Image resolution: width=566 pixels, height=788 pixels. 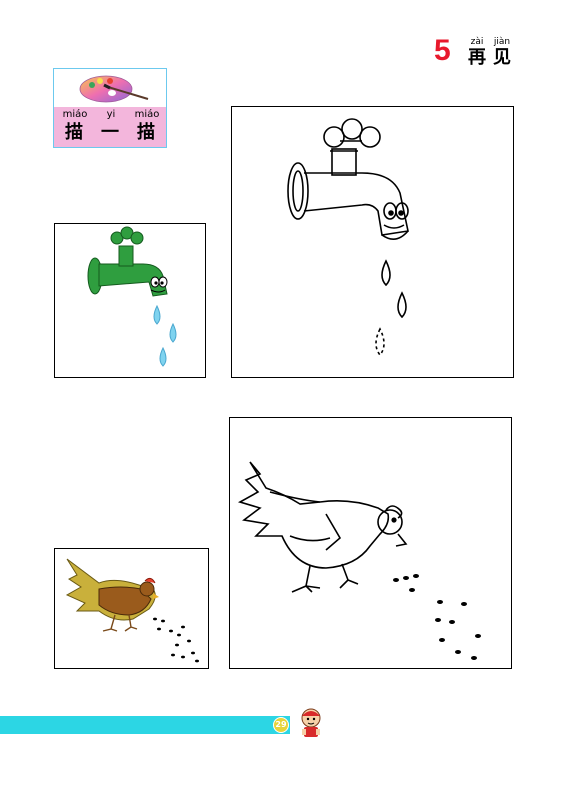 I want to click on hen-outline-icon, so click(x=359, y=560).